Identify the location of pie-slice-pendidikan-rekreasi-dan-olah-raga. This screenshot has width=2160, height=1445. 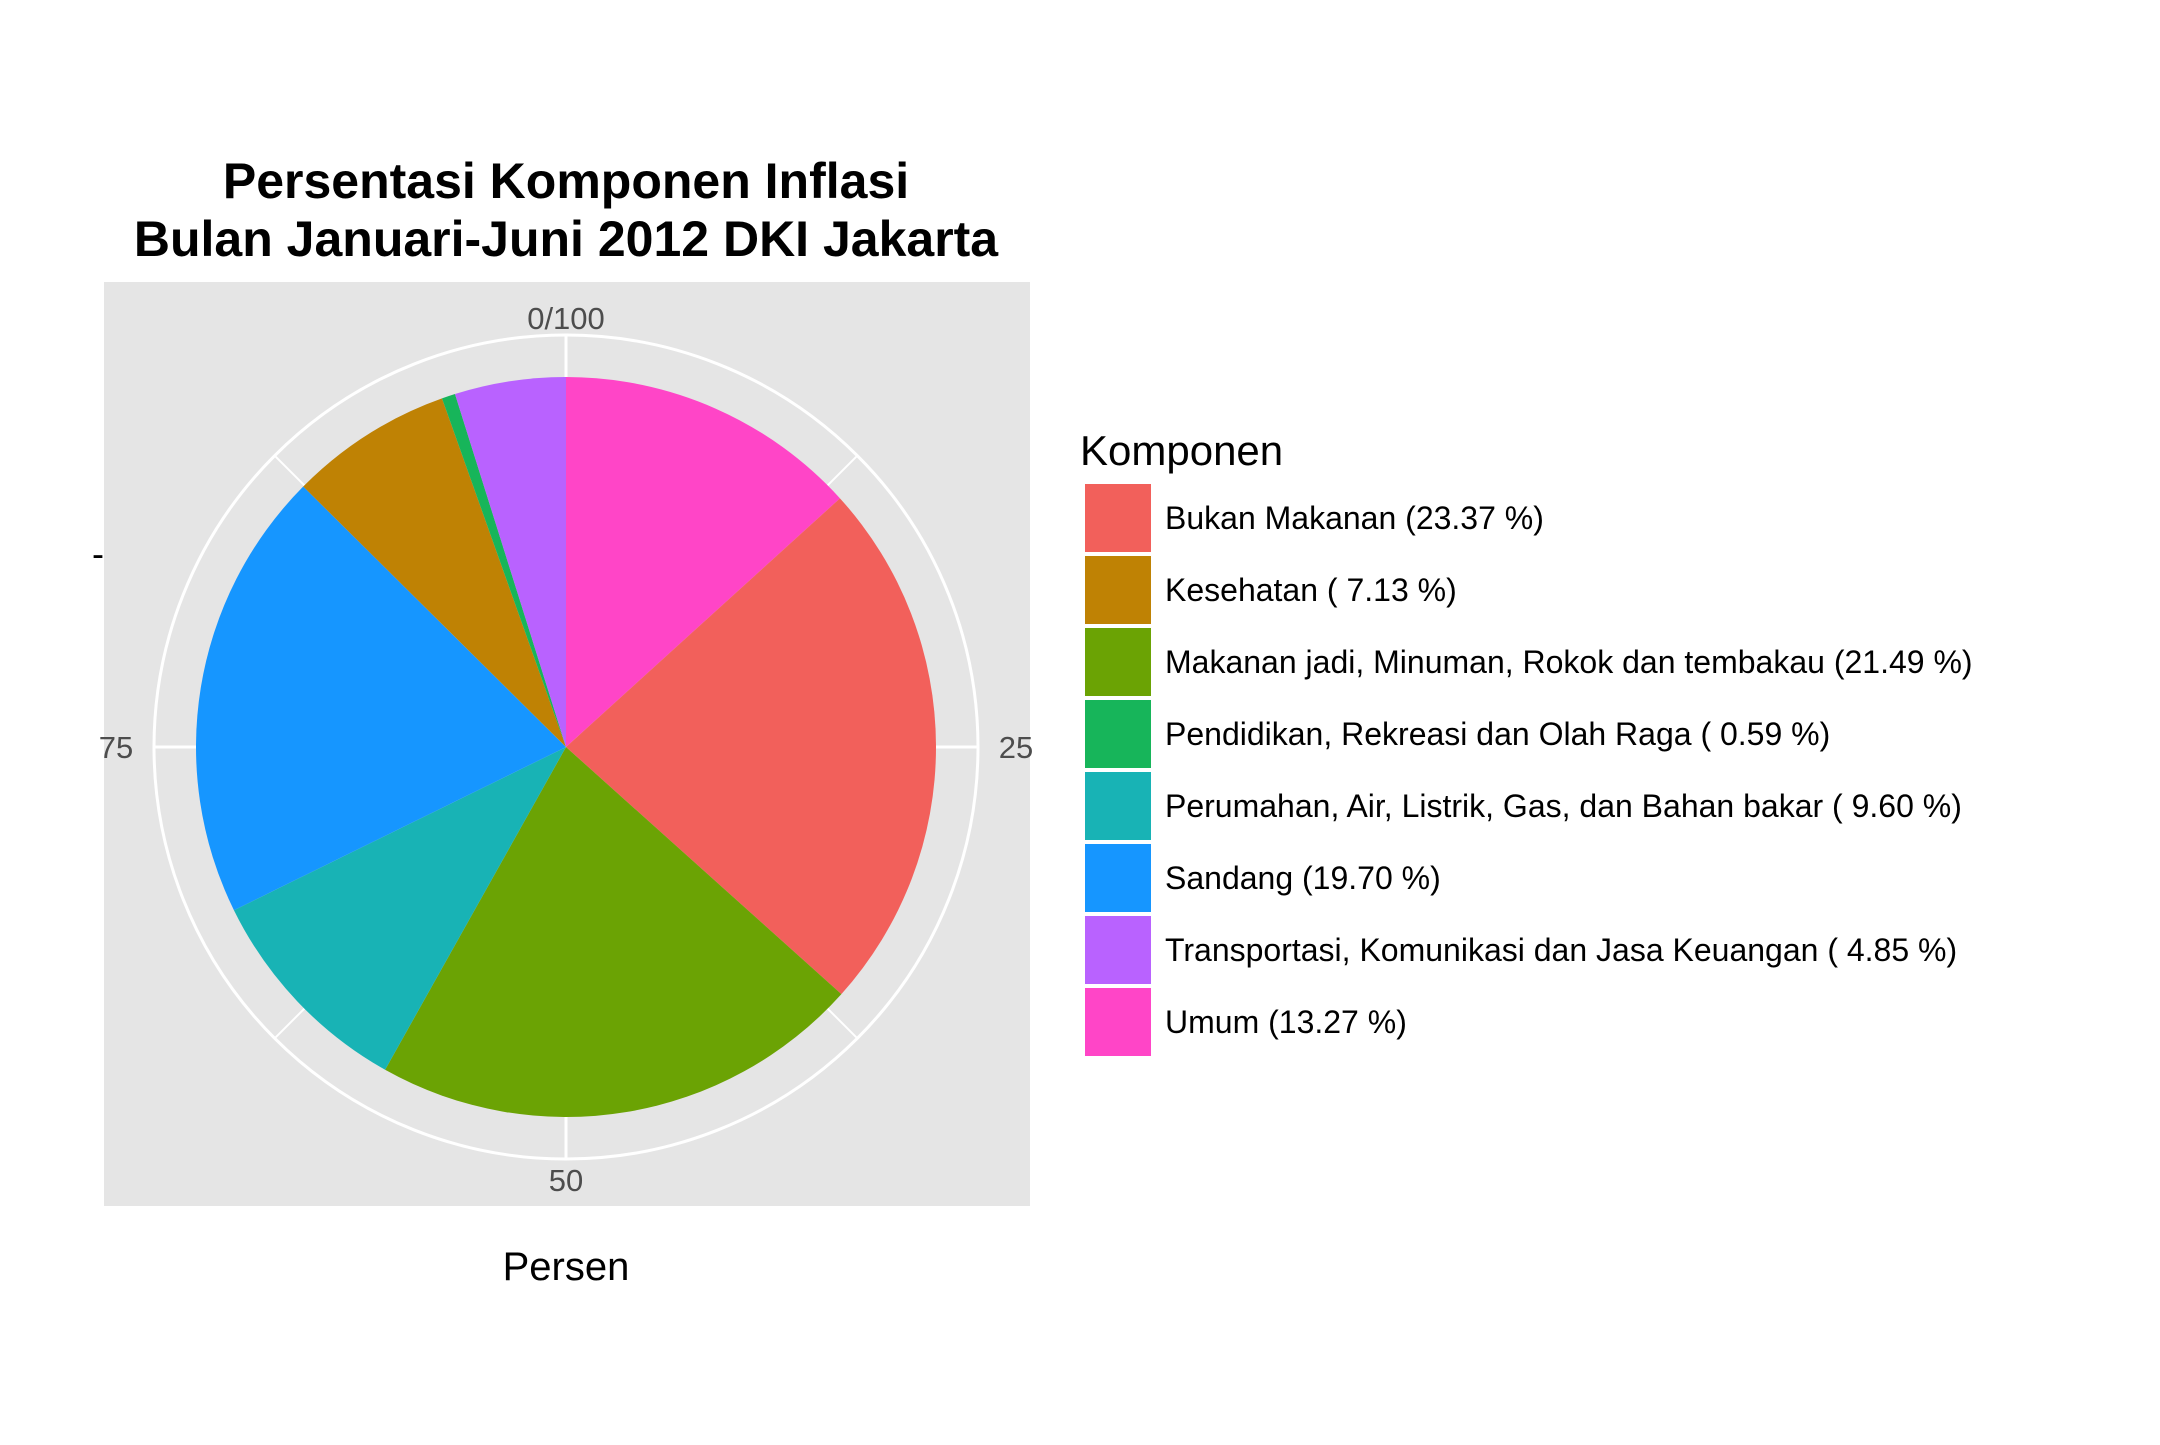
(503, 570).